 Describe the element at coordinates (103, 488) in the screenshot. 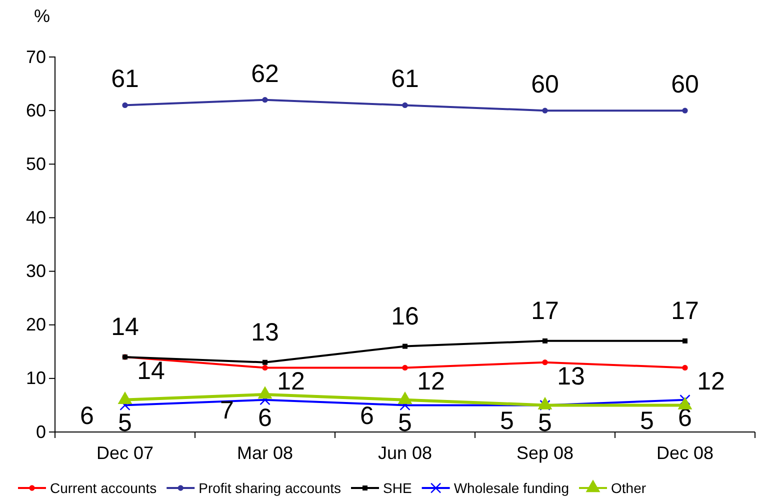

I see `legend-label: Current accounts` at that location.